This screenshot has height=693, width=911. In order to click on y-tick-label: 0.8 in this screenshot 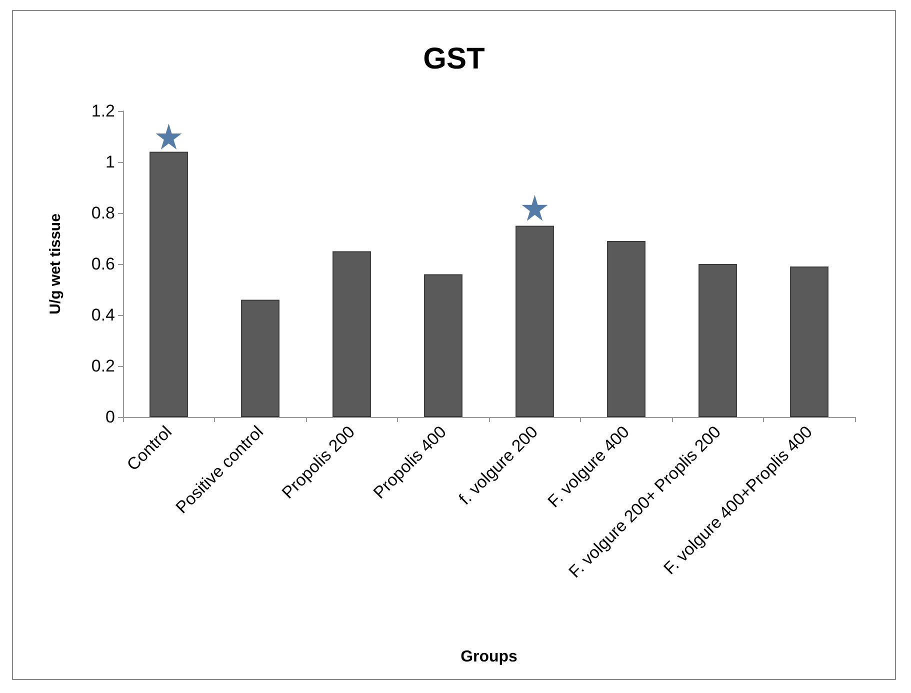, I will do `click(103, 213)`.